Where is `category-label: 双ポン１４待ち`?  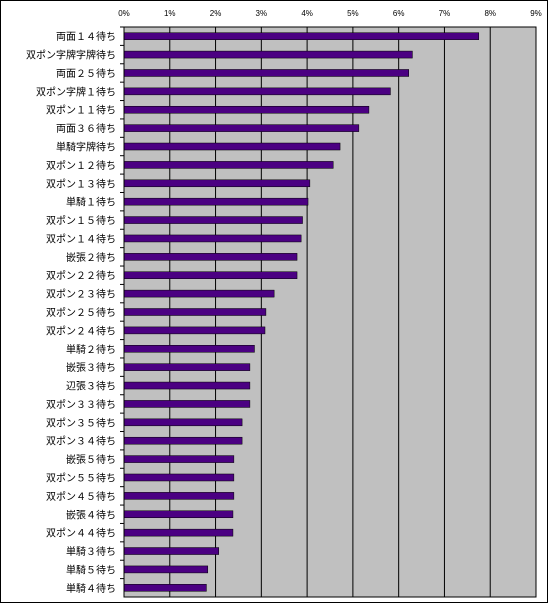
category-label: 双ポン１４待ち is located at coordinates (81, 238).